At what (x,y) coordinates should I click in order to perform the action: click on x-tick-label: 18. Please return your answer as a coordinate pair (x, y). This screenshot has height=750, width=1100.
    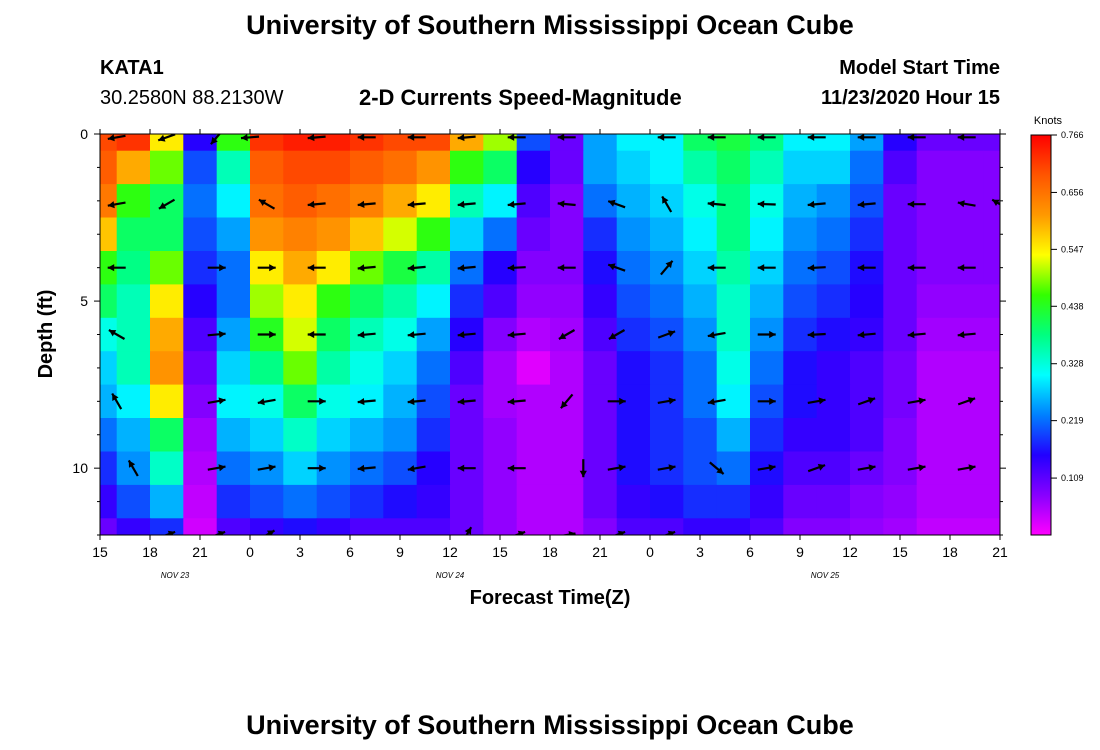
    Looking at the image, I should click on (950, 552).